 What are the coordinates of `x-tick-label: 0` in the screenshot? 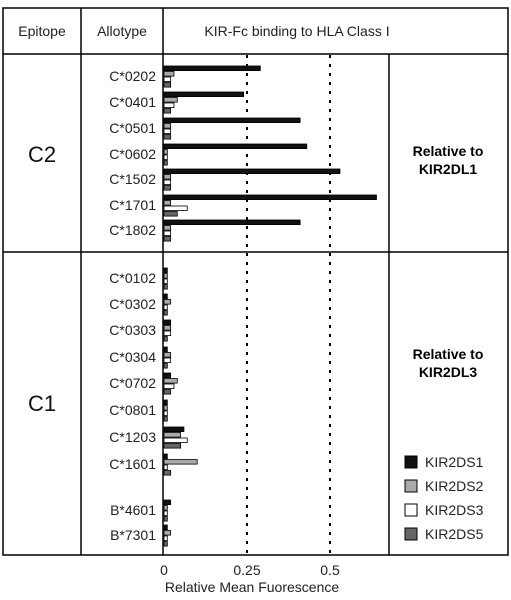 It's located at (164, 570).